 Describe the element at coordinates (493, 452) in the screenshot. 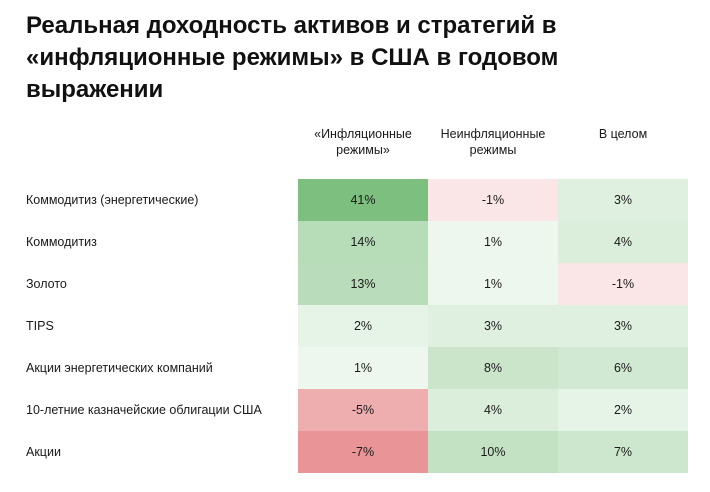

I see `heatmap-cell: 10%` at that location.